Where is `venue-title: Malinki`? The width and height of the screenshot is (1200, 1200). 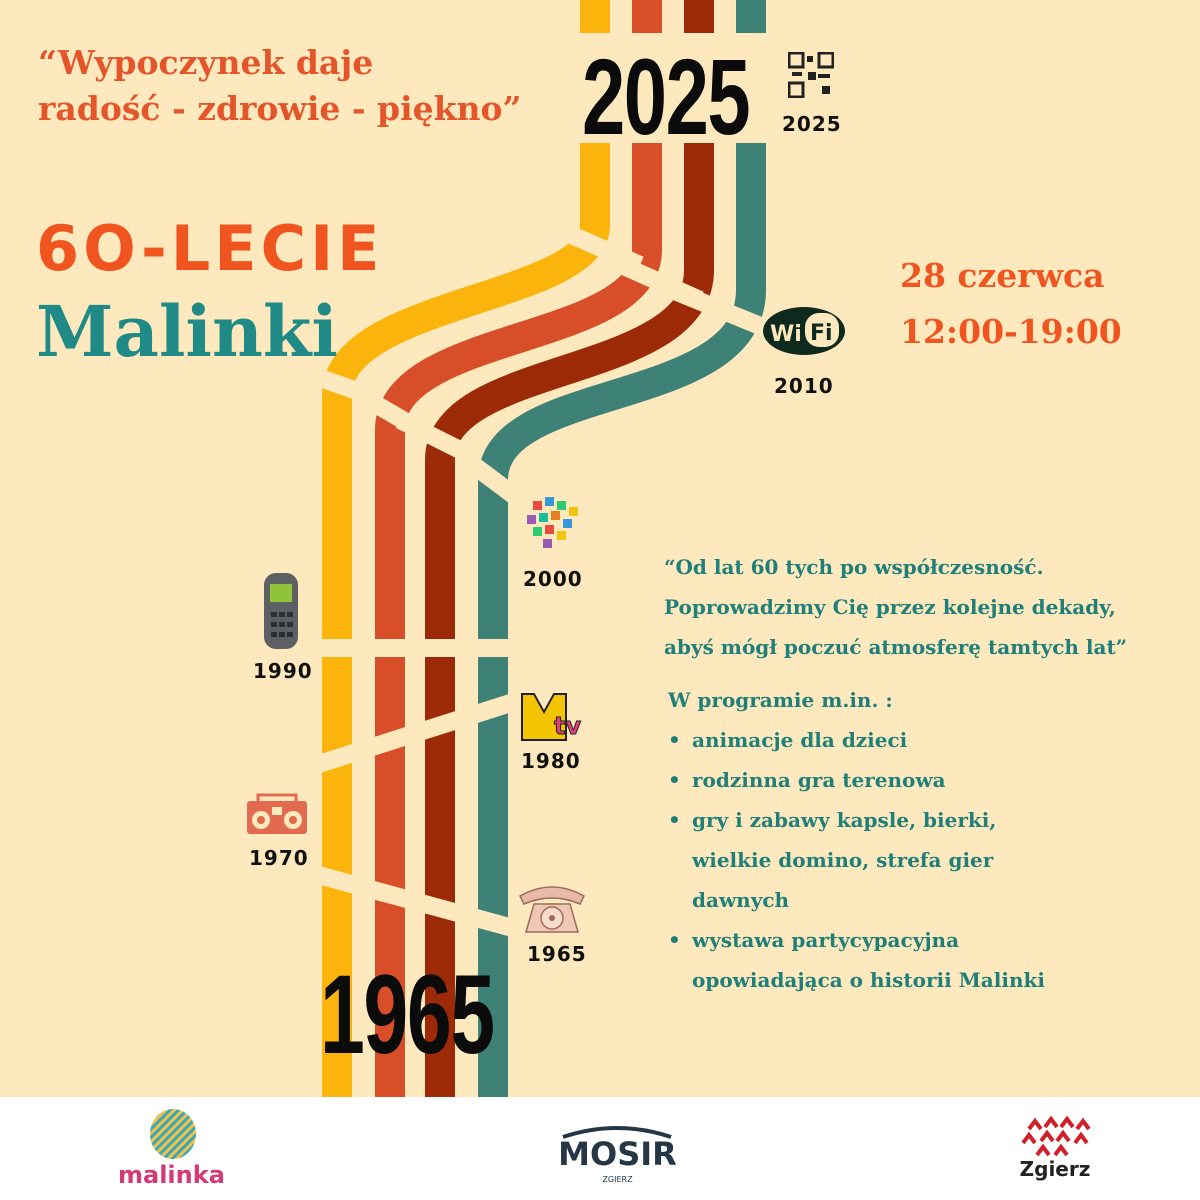
venue-title: Malinki is located at coordinates (187, 331).